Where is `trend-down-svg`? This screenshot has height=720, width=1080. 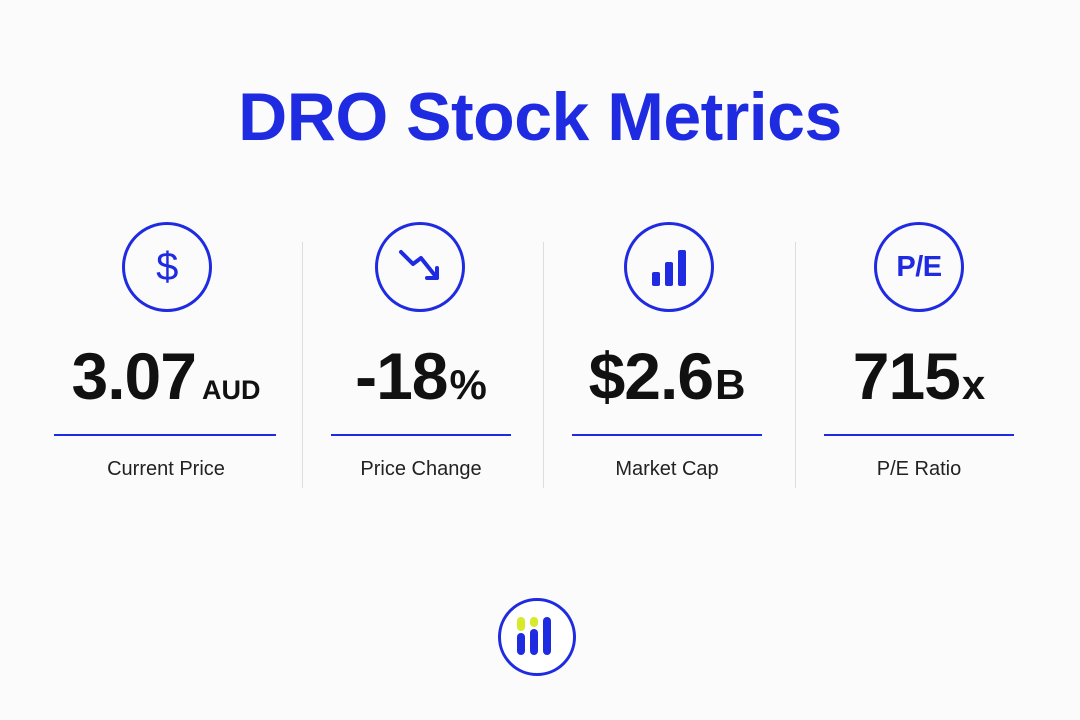
trend-down-svg is located at coordinates (419, 265).